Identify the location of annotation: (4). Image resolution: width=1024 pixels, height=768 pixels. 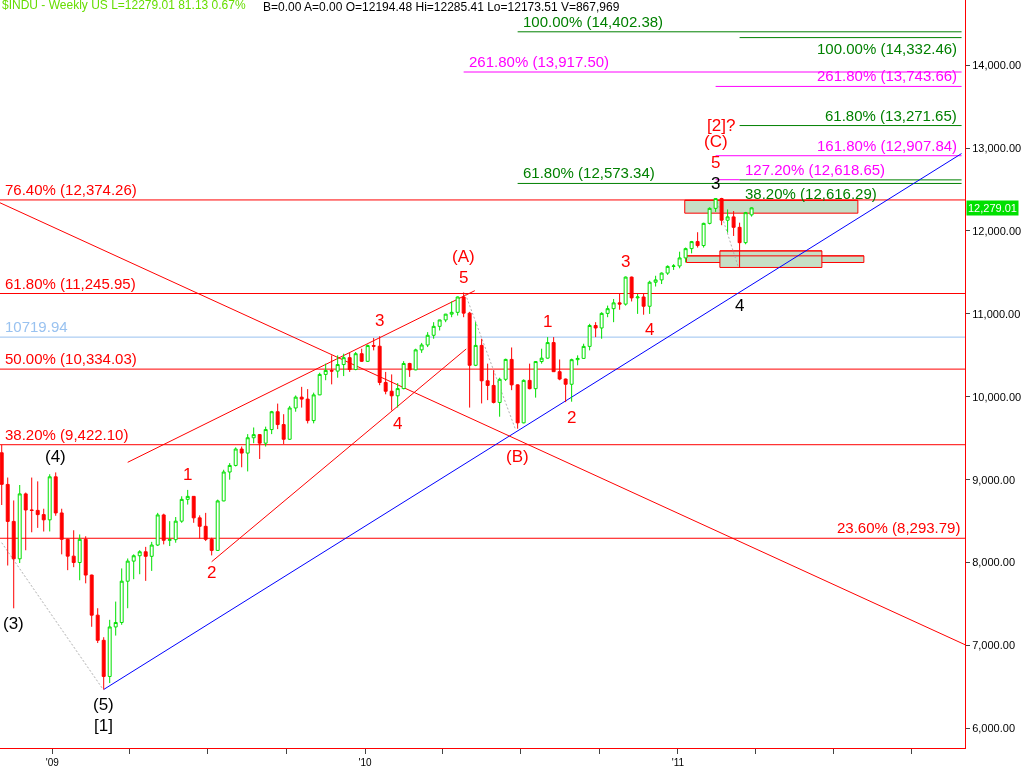
(55, 456).